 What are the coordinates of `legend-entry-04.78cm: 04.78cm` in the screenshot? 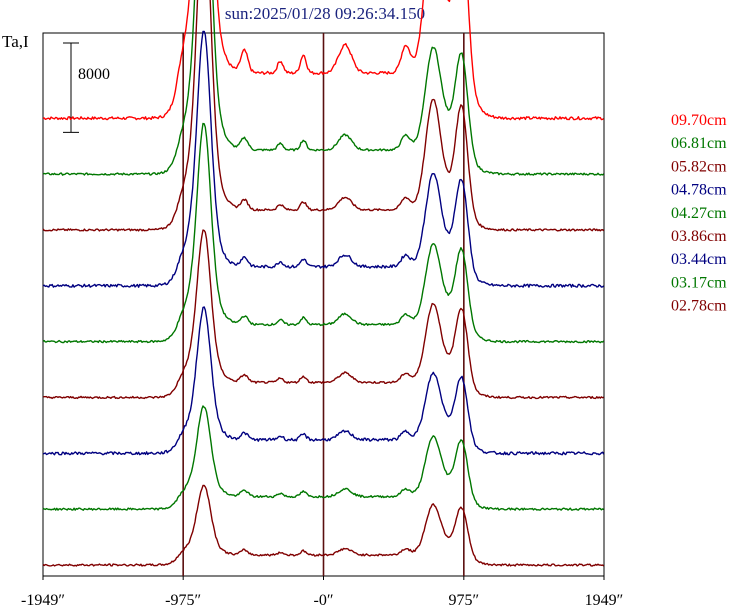 It's located at (699, 190).